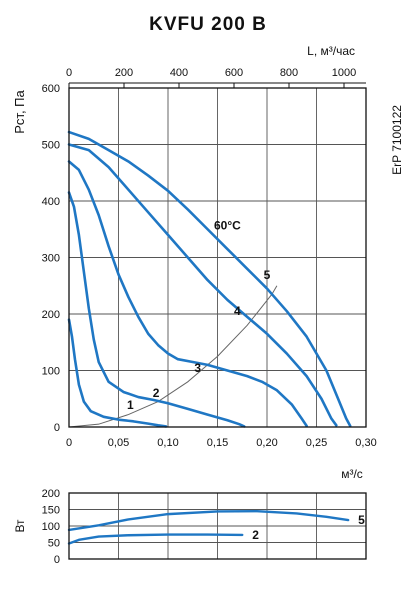  Describe the element at coordinates (352, 474) in the screenshot. I see `bottom-axis-label: м³/с` at that location.